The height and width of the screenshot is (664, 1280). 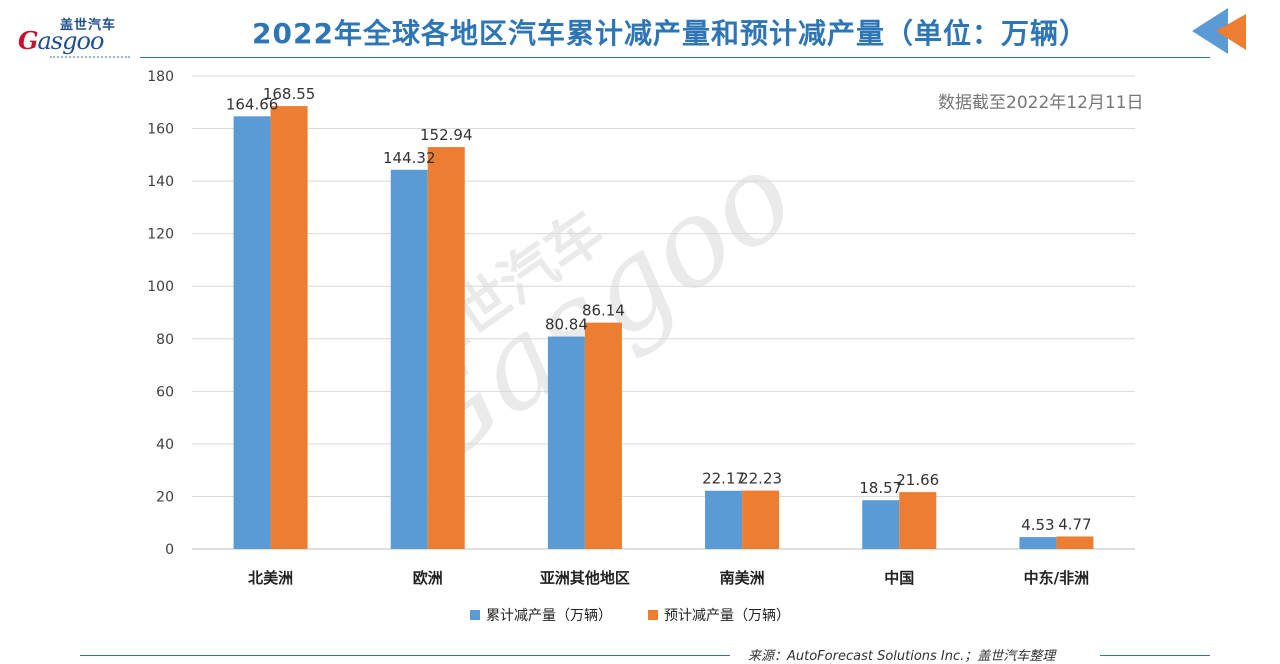 I want to click on legend-label-series1: 累计减产量（万辆）, so click(x=549, y=616).